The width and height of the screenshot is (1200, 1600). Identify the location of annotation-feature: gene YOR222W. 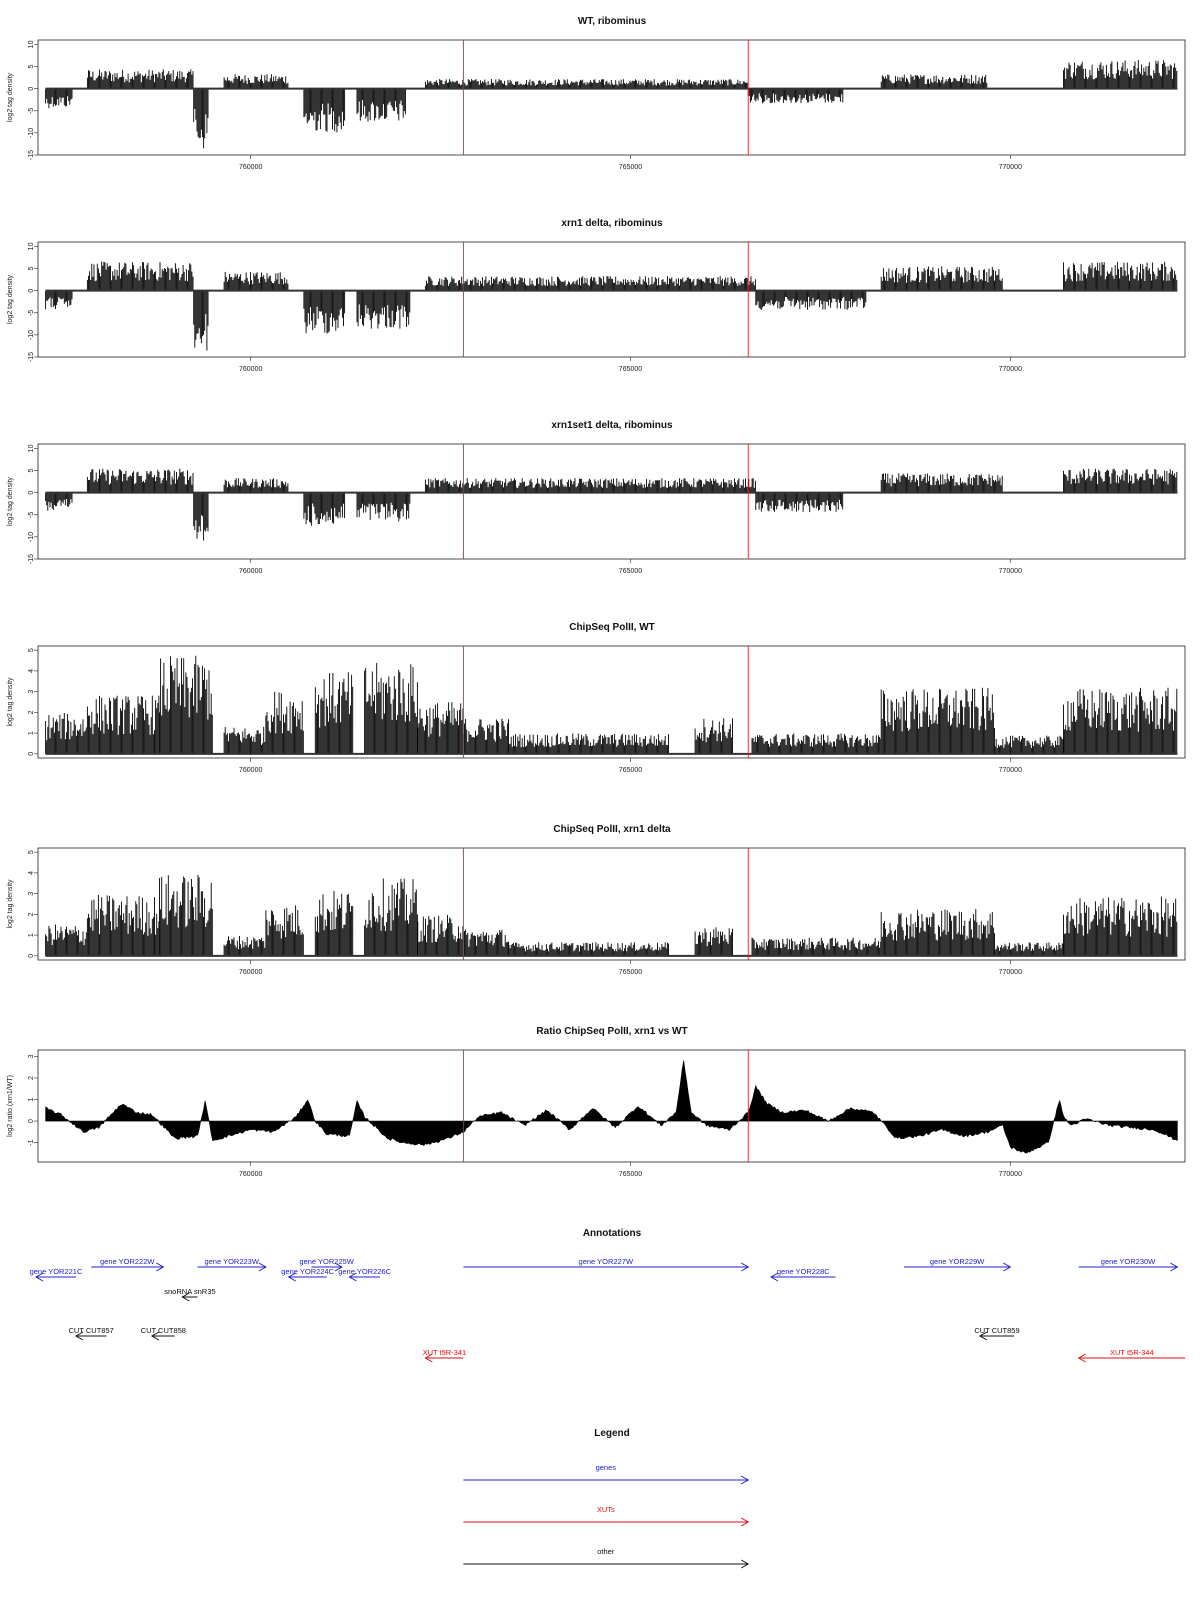
(128, 1264).